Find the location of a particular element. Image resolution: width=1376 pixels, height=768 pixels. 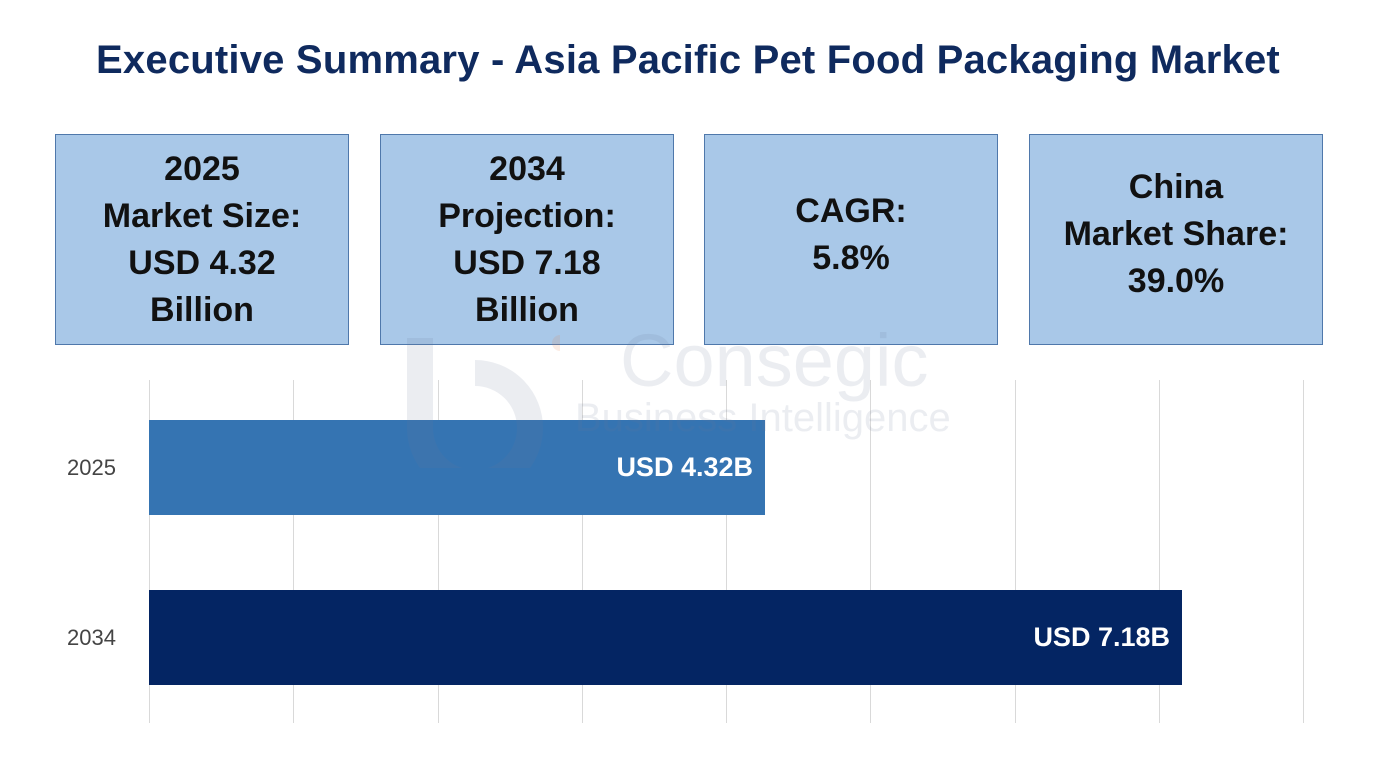

china-share-text: China Market Share: 39.0% is located at coordinates (1176, 234).